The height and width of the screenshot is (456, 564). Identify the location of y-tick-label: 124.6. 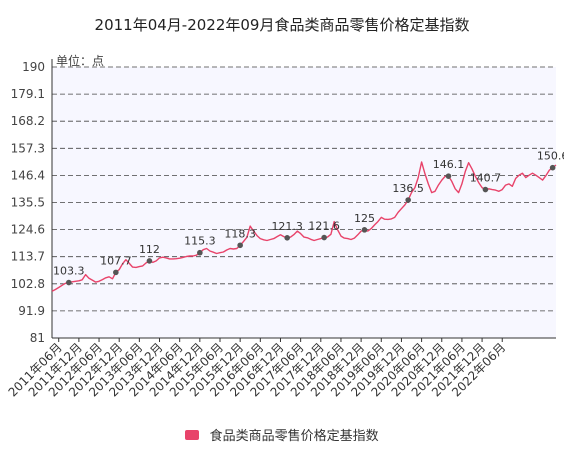
(28, 230).